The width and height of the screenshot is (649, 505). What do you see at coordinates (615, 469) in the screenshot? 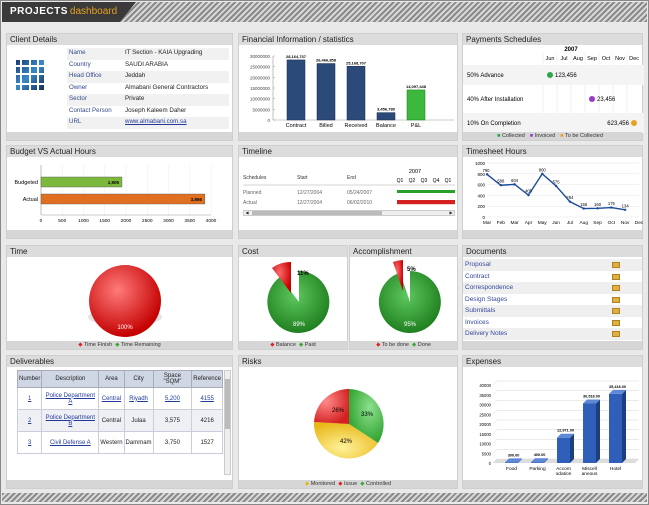
I see `x-tick-label: Hotel` at bounding box center [615, 469].